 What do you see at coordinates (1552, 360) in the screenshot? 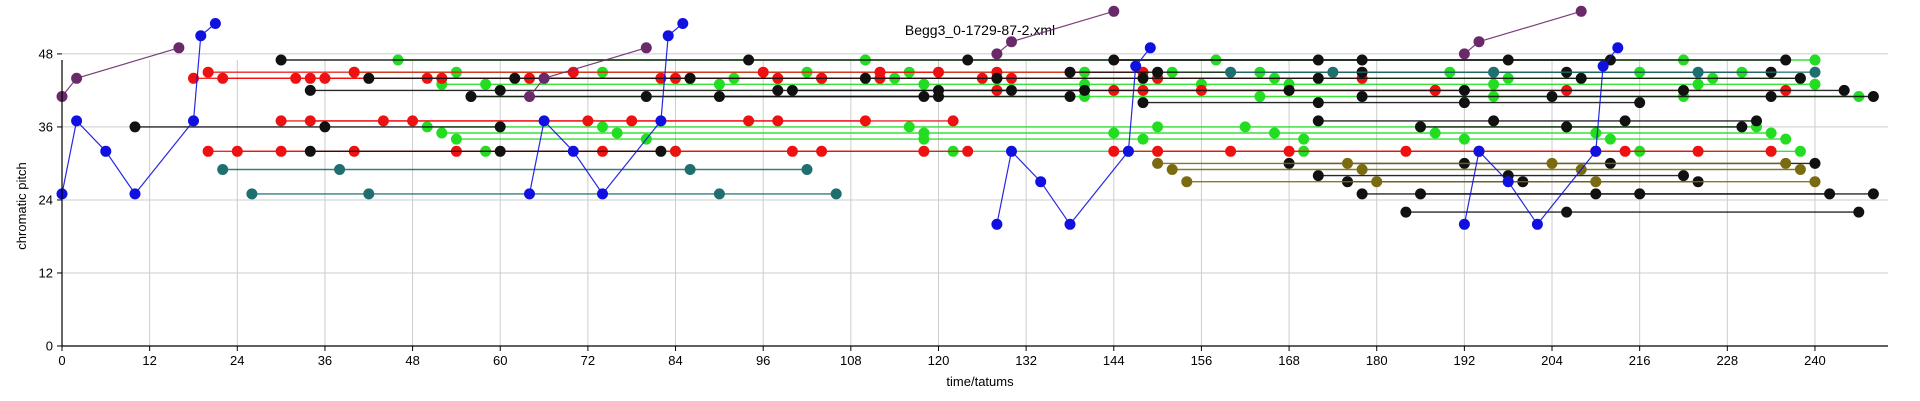
I see `x-tick-label: 204` at bounding box center [1552, 360].